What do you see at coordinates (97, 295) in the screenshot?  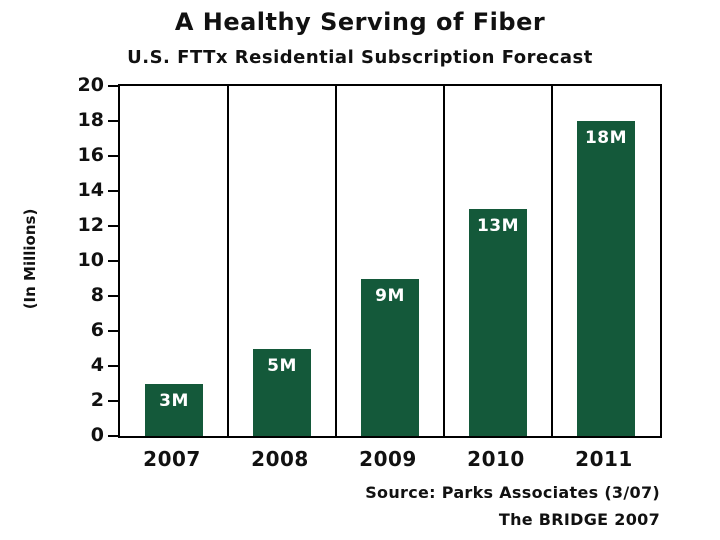 I see `y-tick-label: 8` at bounding box center [97, 295].